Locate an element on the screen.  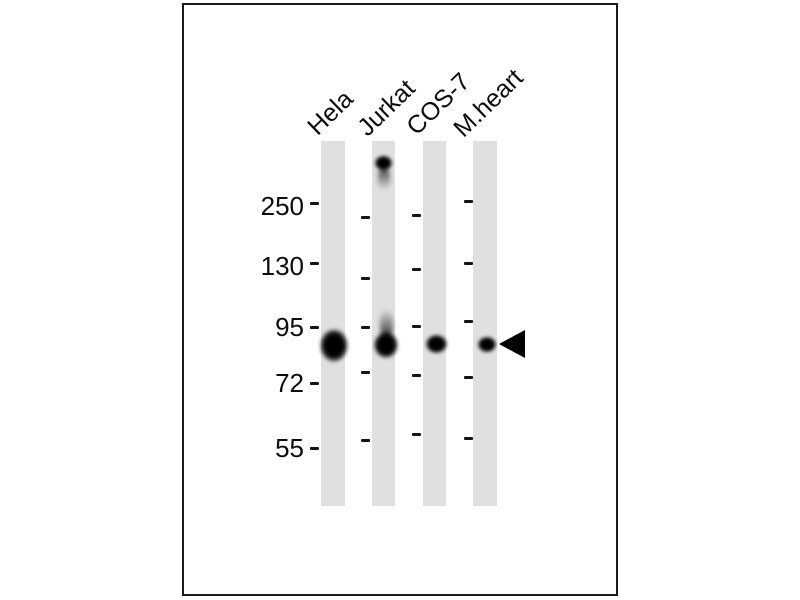
lane-mheart is located at coordinates (485, 323).